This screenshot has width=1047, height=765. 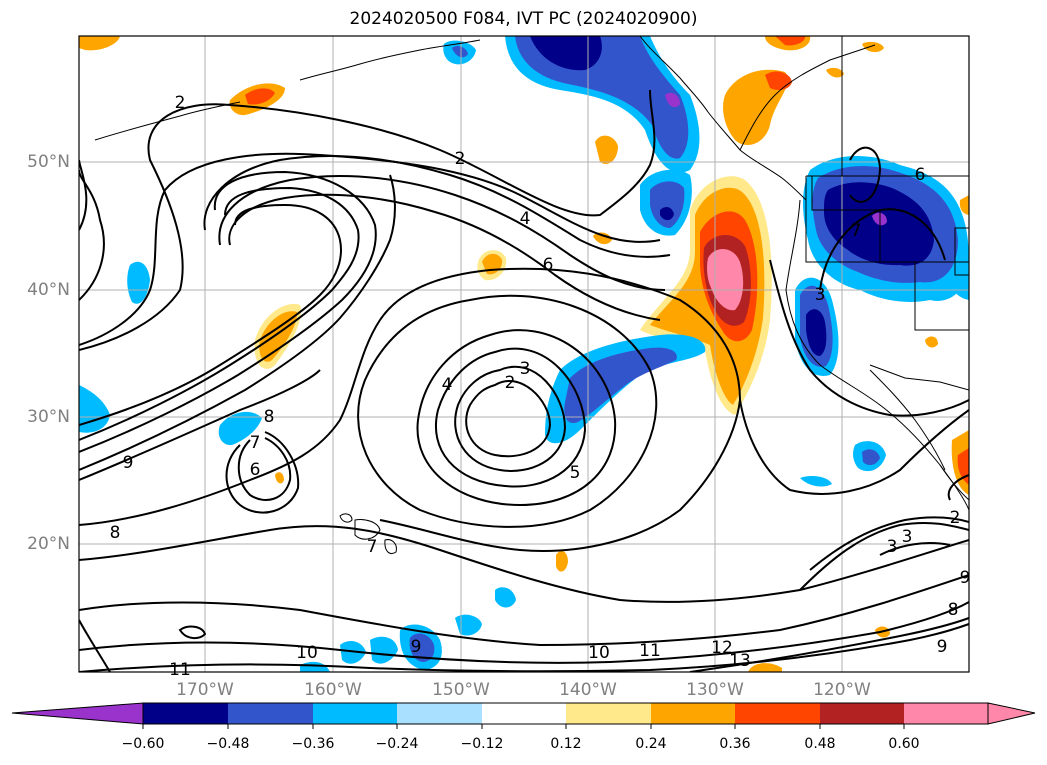 What do you see at coordinates (397, 744) in the screenshot?
I see `colorbar-tick-label: −0.24` at bounding box center [397, 744].